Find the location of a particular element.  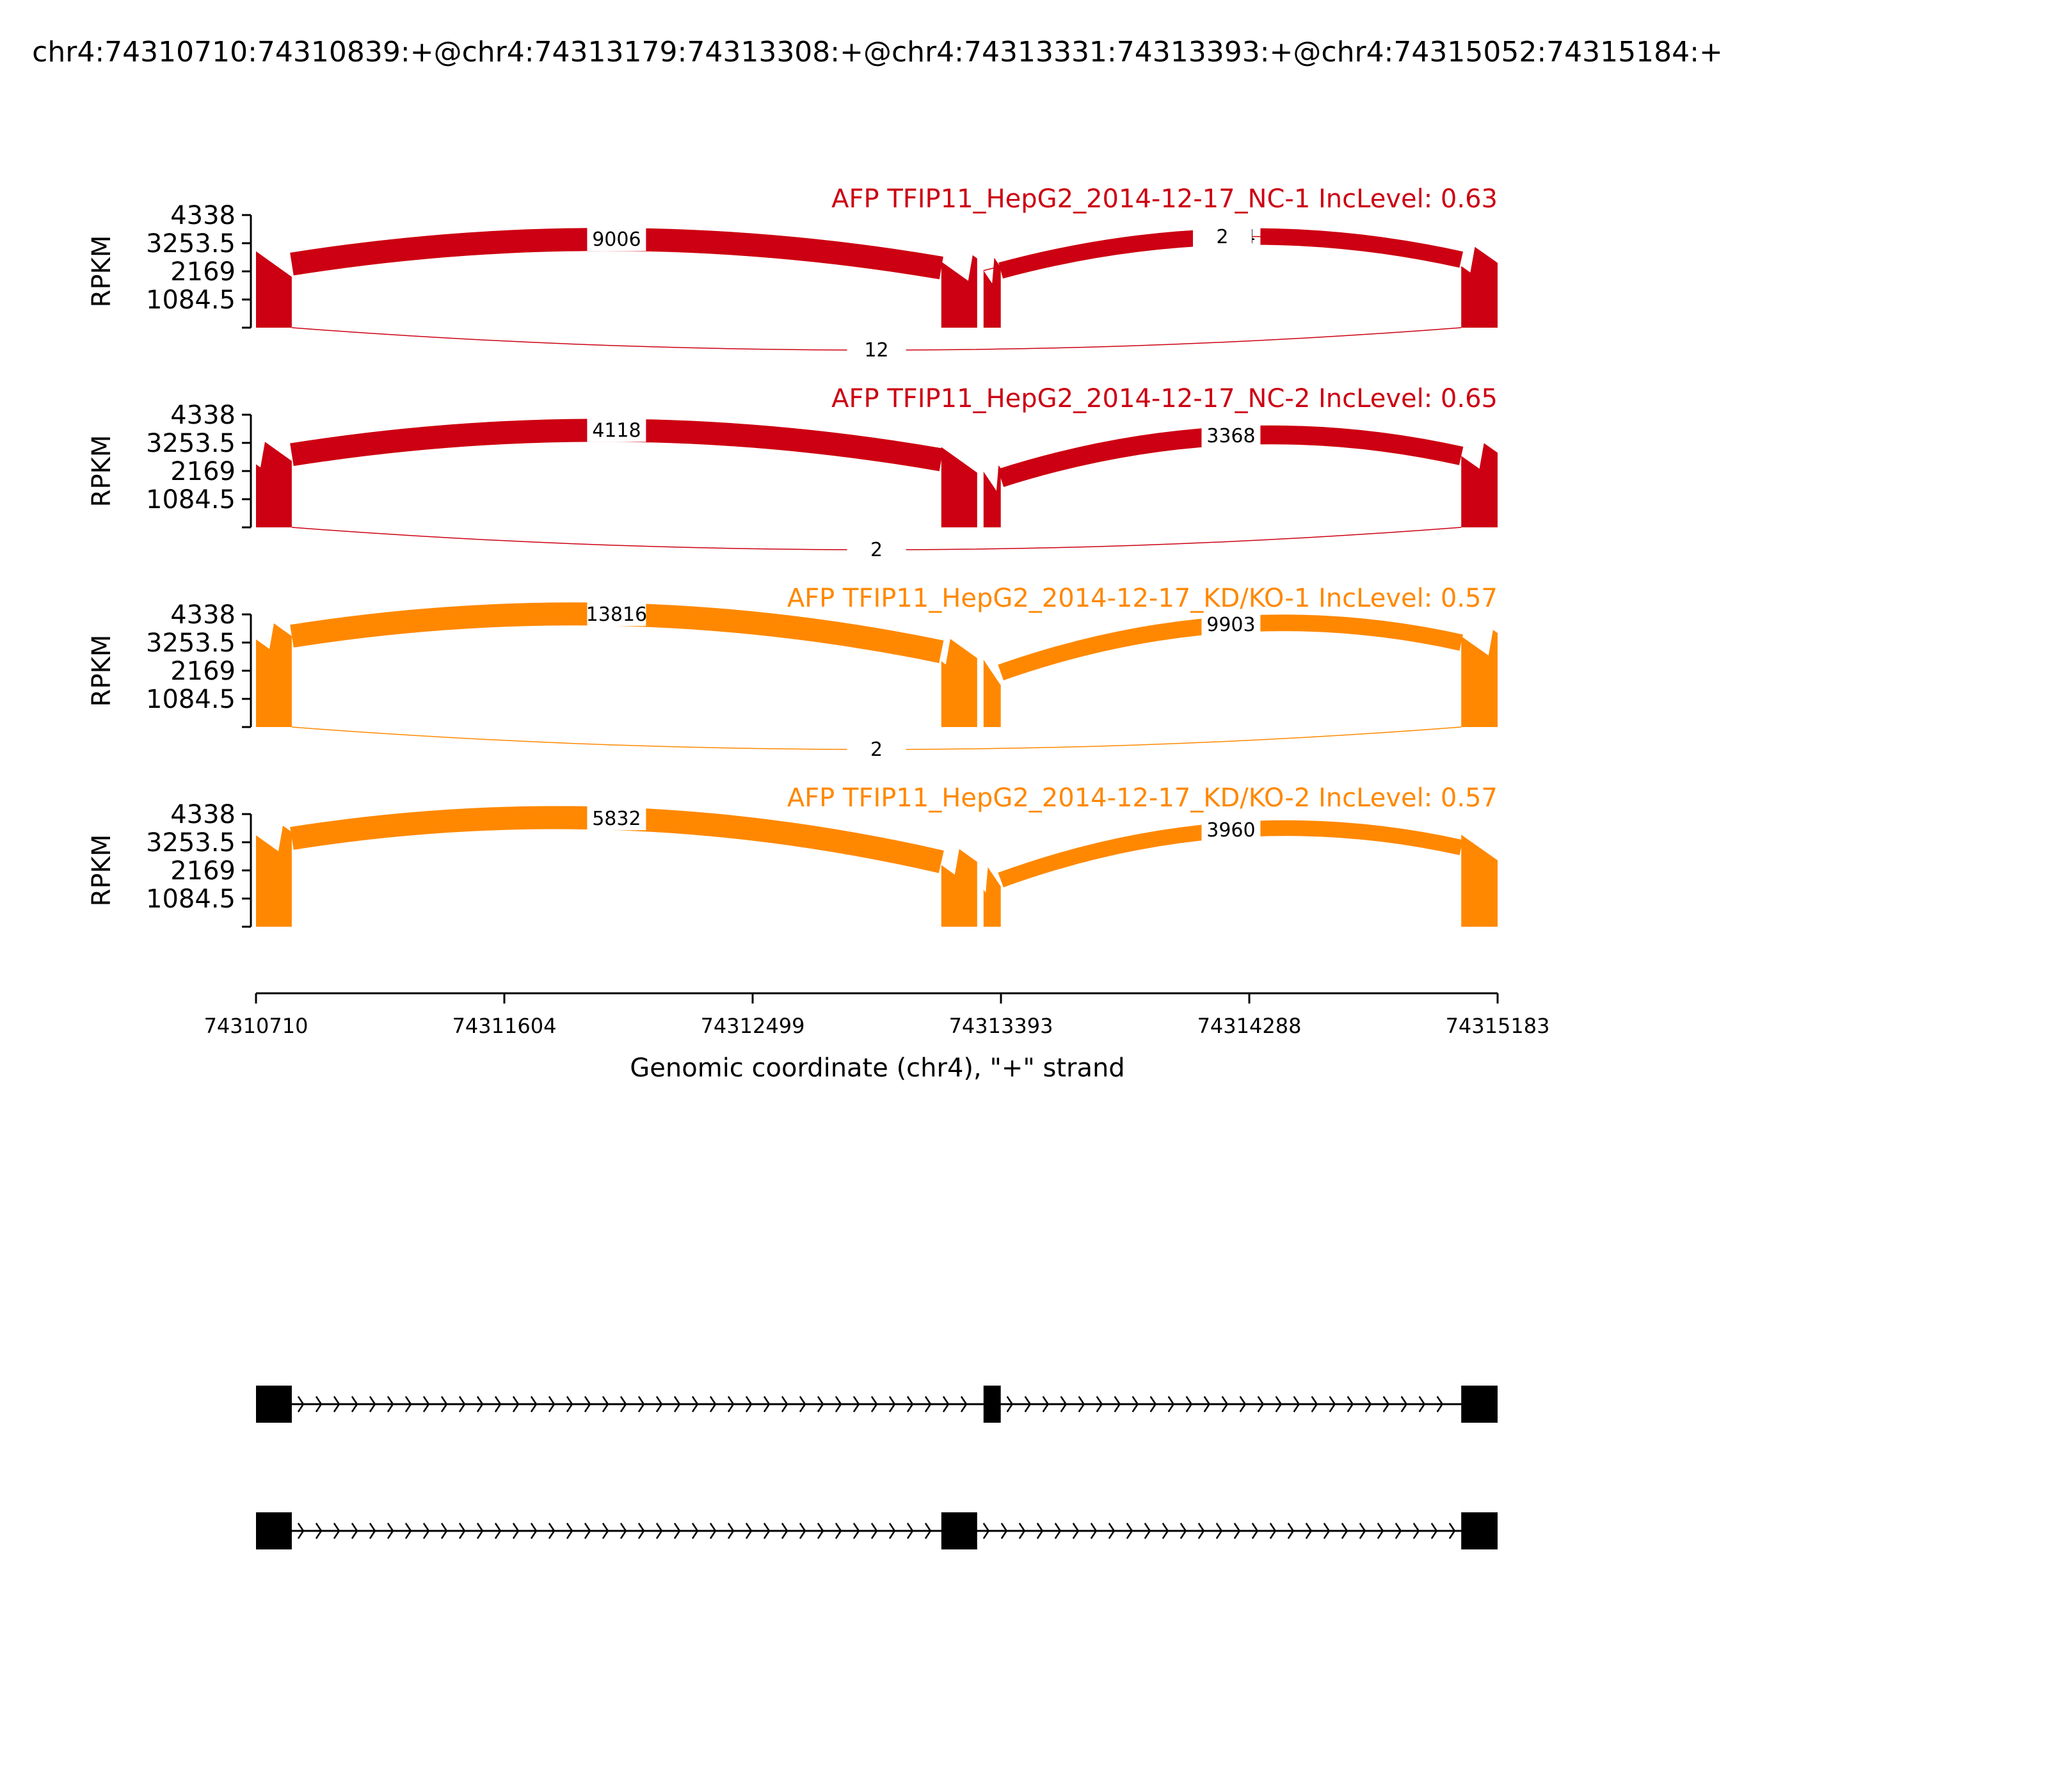

y-tick-label: 3253.5 is located at coordinates (191, 643).